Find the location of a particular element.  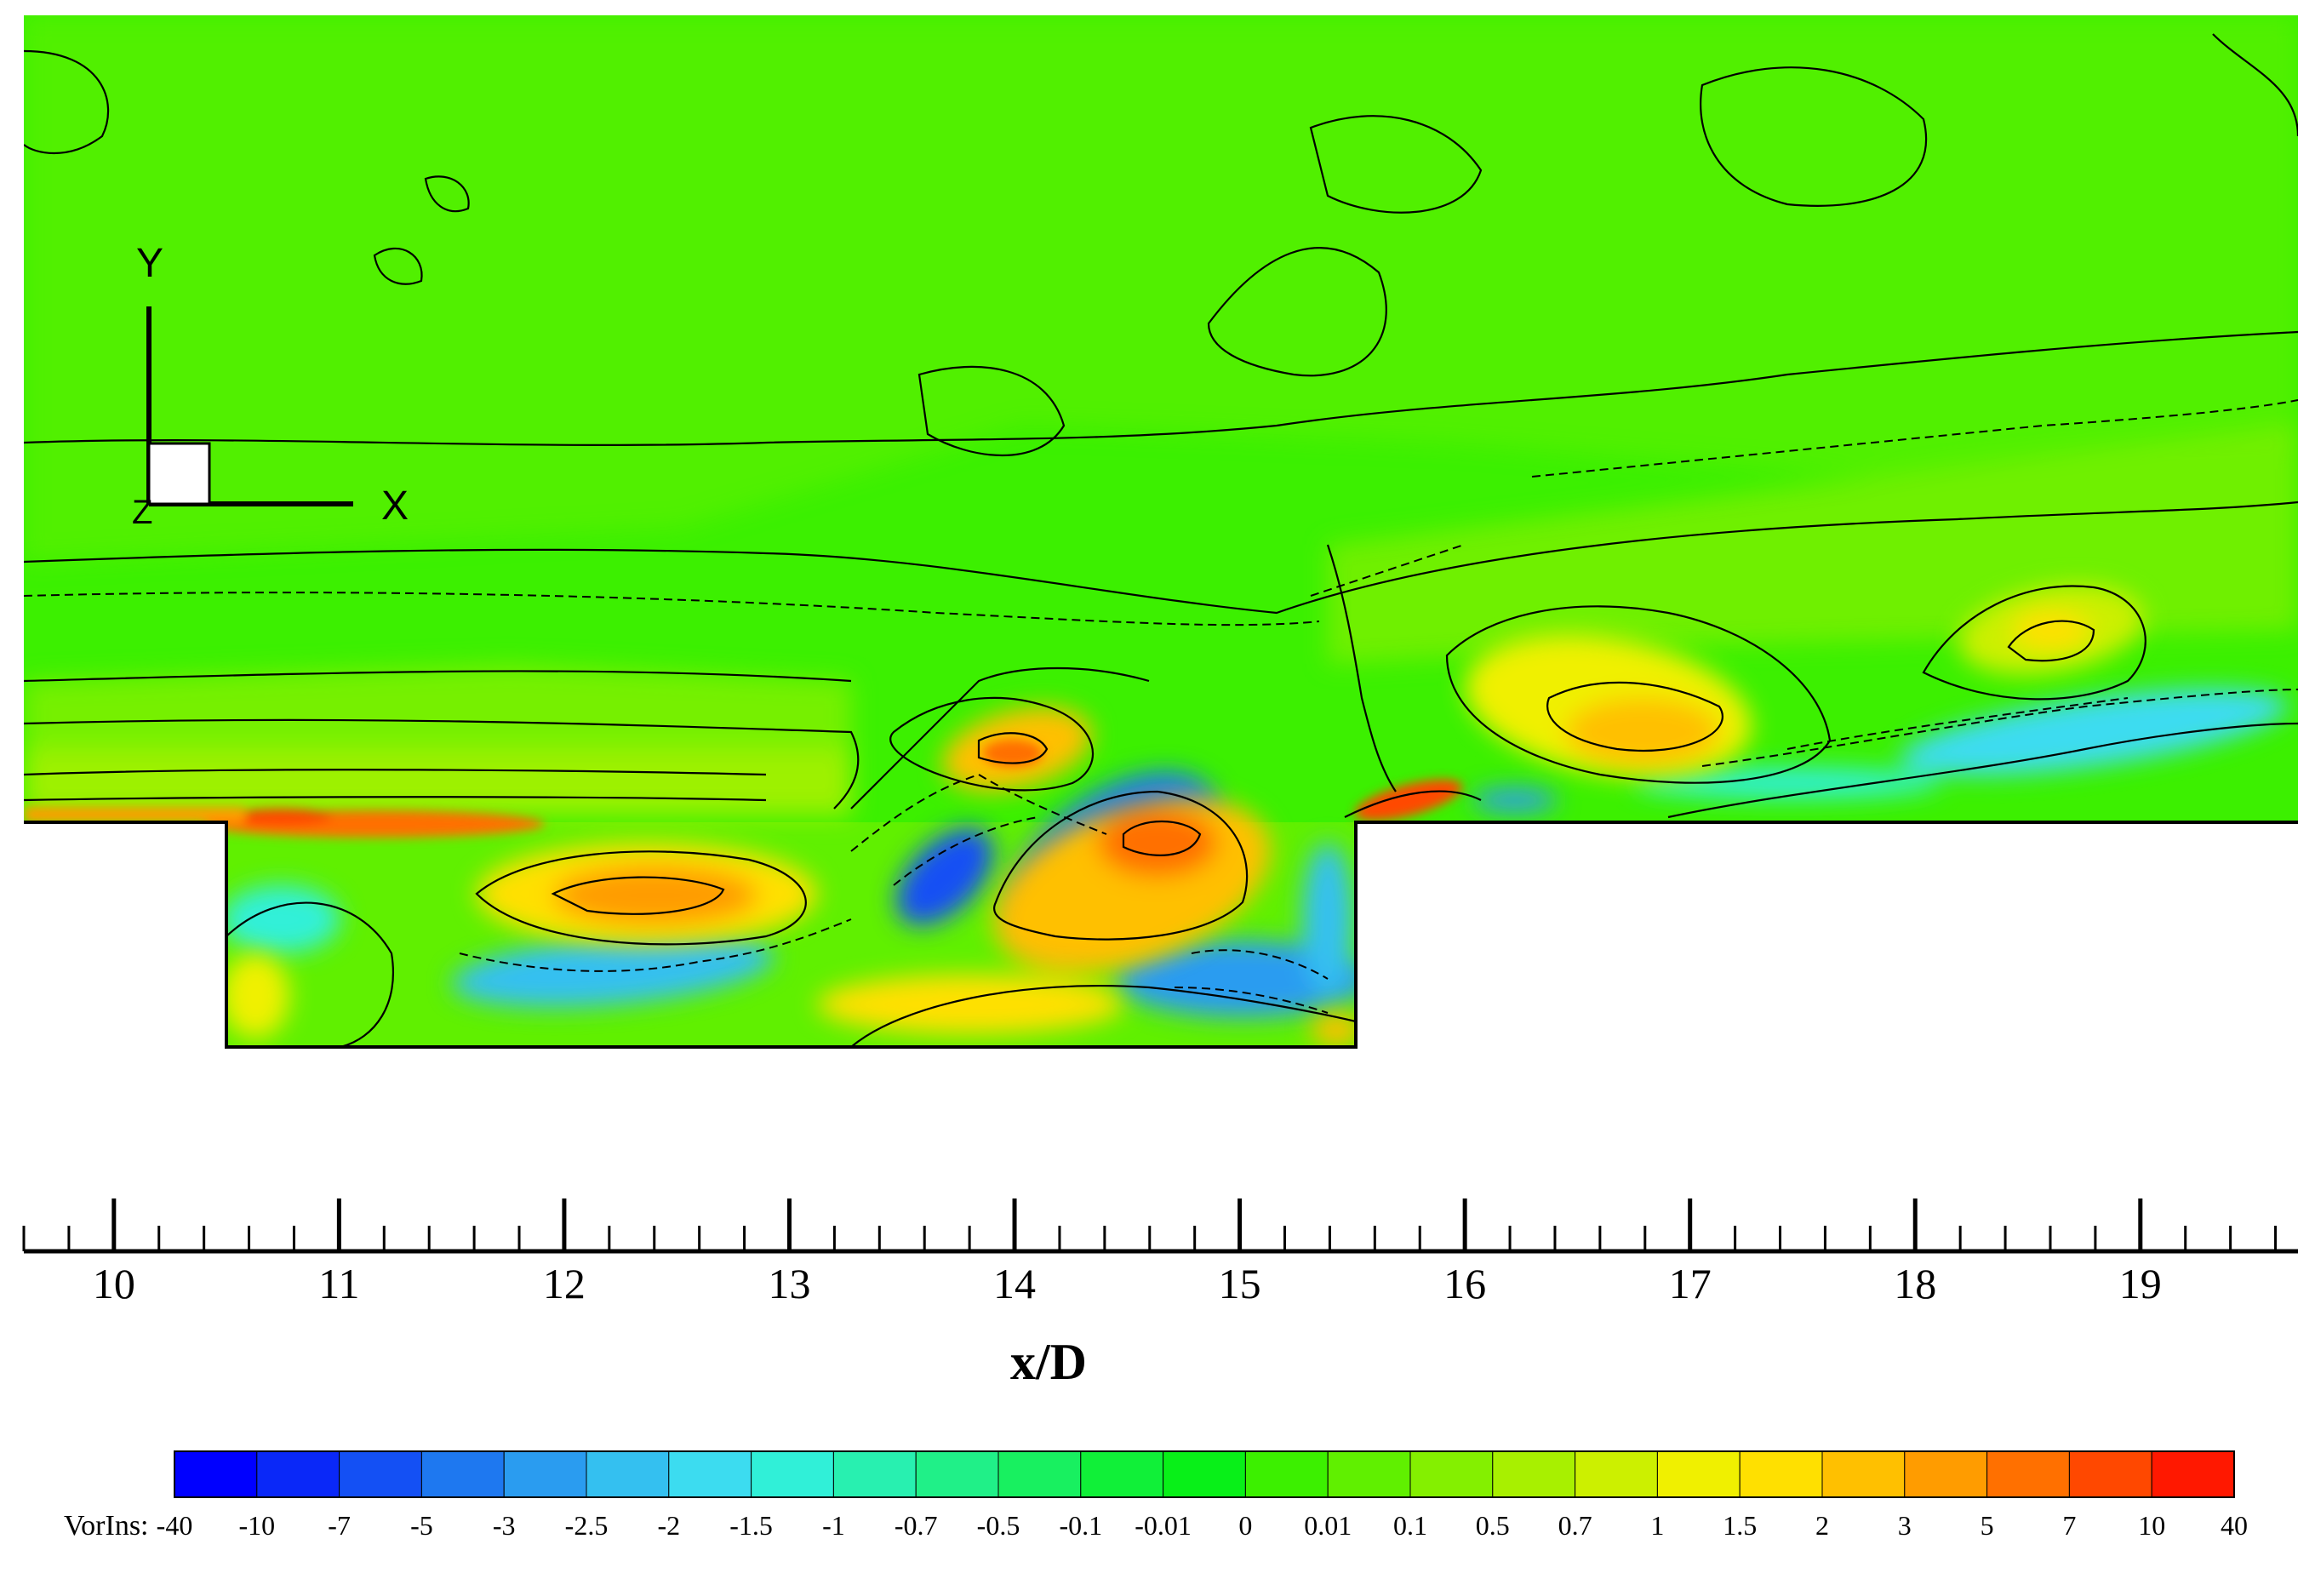

colorbar-level-label: -1 is located at coordinates (833, 1525).